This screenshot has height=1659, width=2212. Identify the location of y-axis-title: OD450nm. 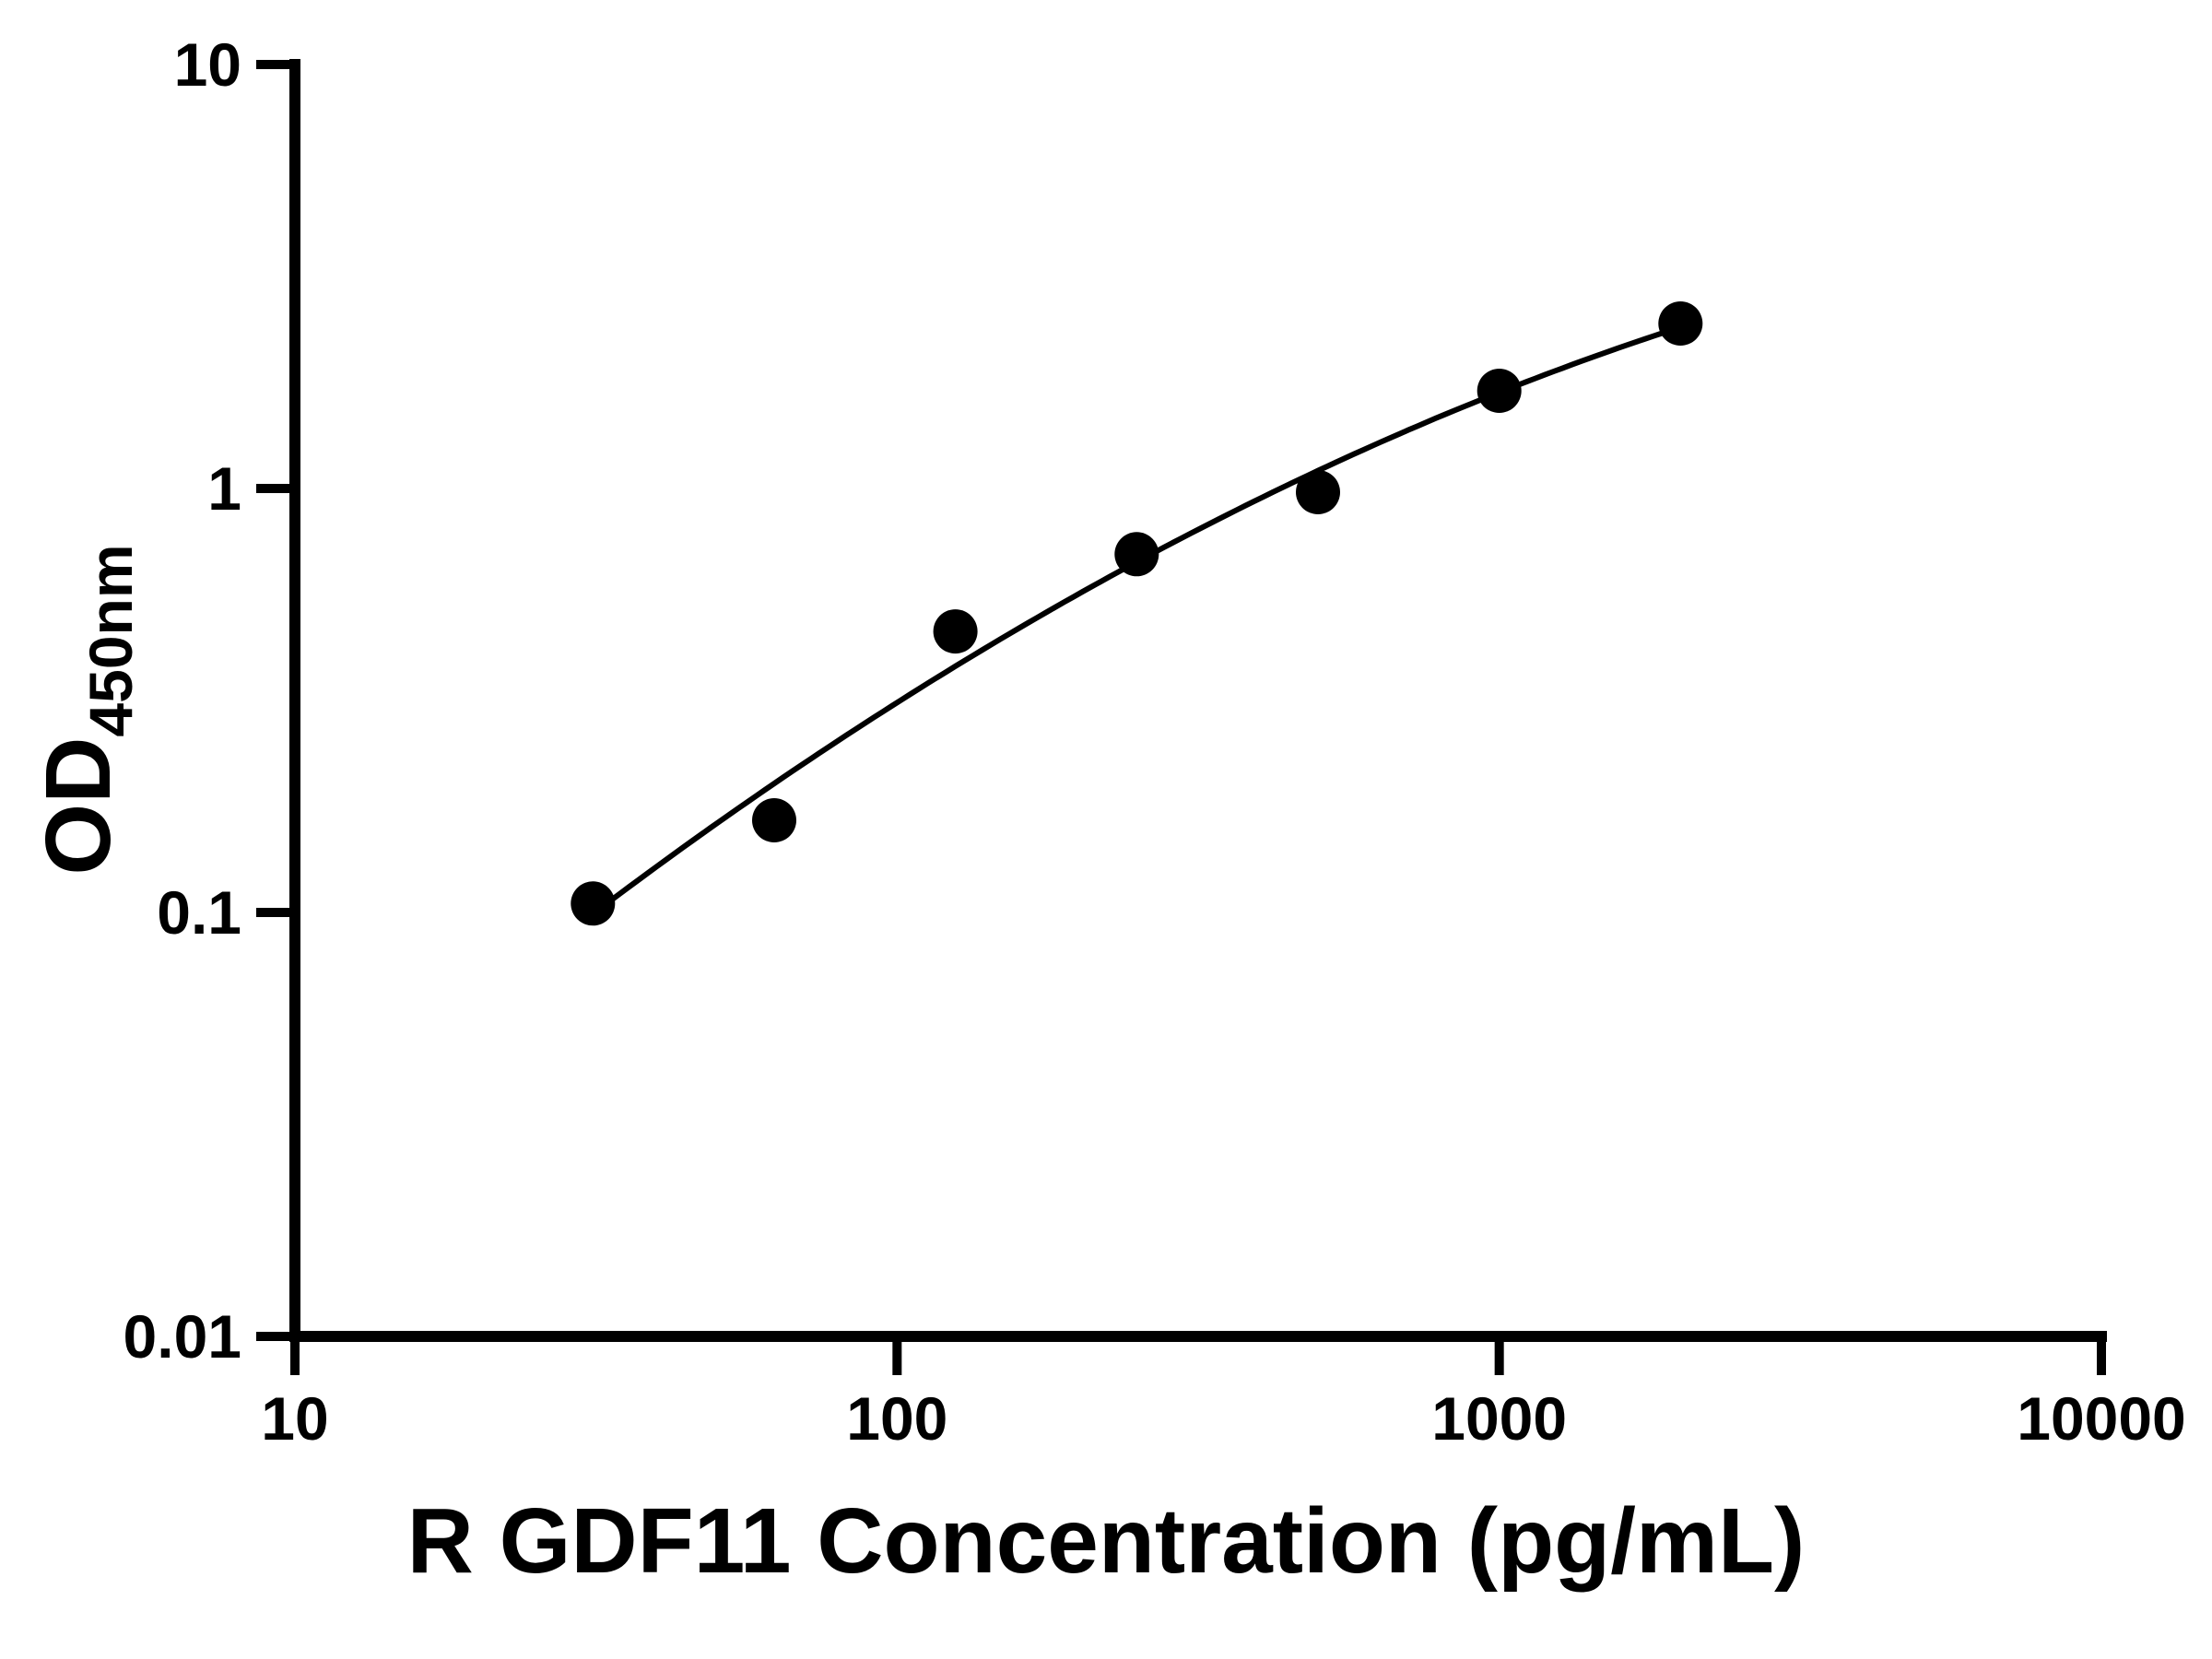
(79, 710).